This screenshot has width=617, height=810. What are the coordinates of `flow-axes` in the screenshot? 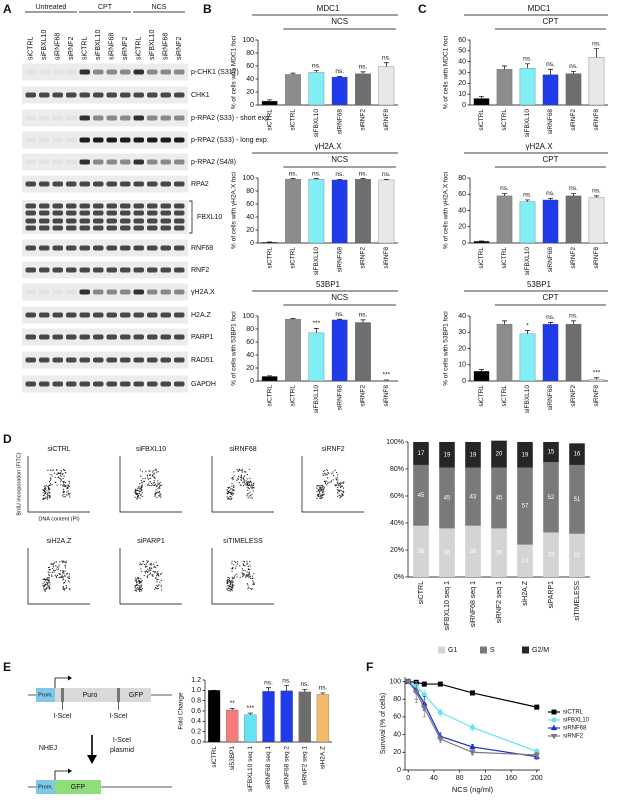 It's located at (151, 576).